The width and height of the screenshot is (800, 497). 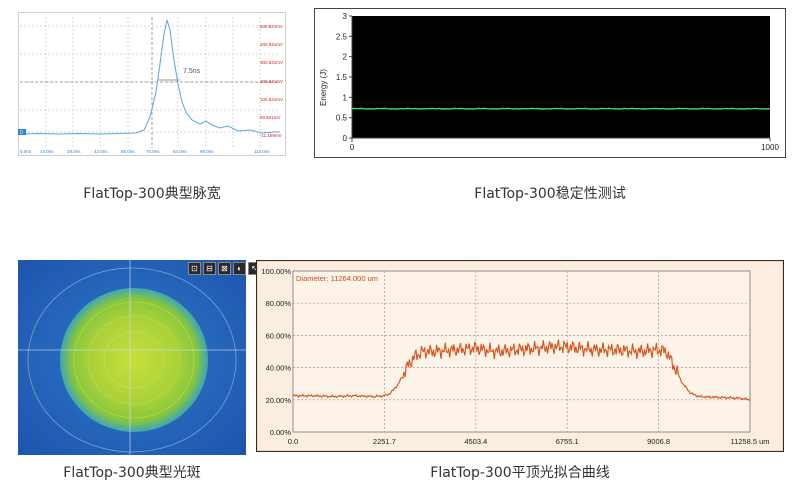 I want to click on beam-spot, so click(x=134, y=360).